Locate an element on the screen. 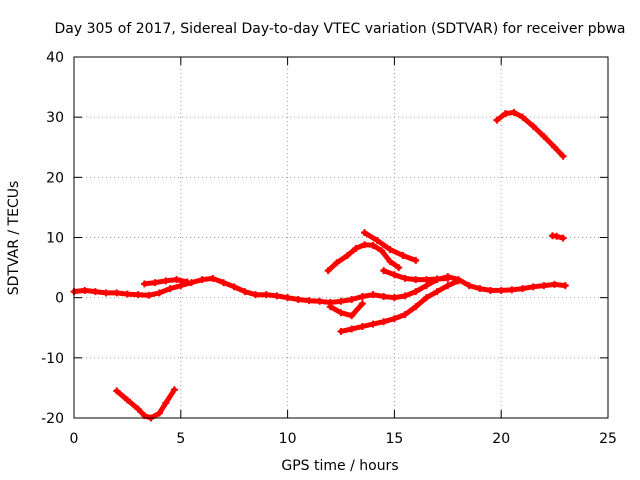 The width and height of the screenshot is (640, 480). y-tick-label: -10 is located at coordinates (52, 359).